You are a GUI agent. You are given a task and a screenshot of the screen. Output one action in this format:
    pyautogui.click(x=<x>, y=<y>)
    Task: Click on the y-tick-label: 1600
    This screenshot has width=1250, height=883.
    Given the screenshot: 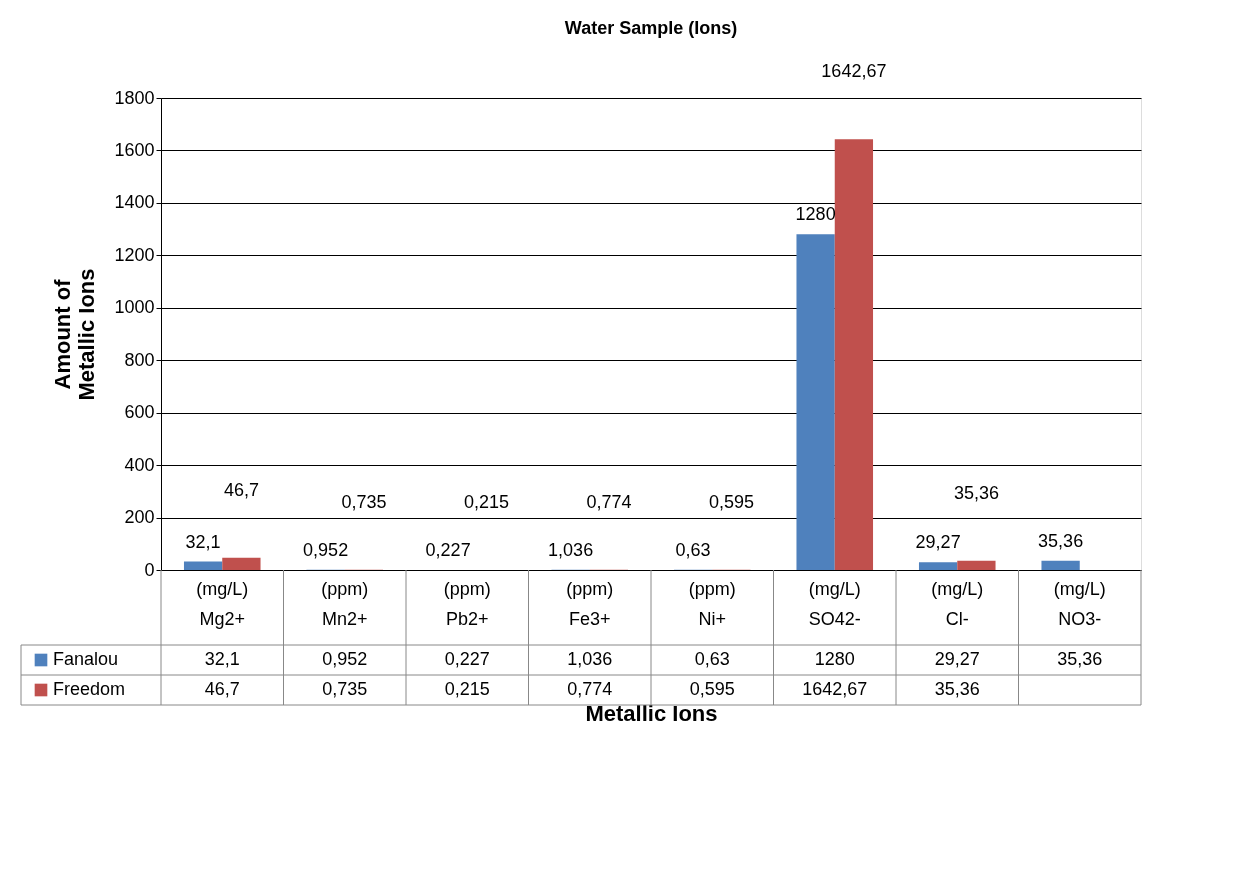 What is the action you would take?
    pyautogui.click(x=134, y=149)
    